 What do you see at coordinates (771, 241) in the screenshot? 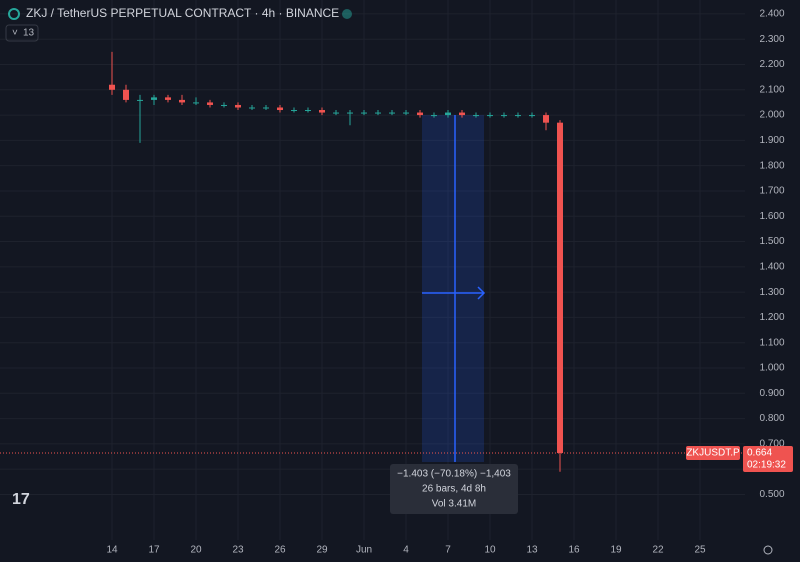
I see `y-tick-label: 1.500` at bounding box center [771, 241].